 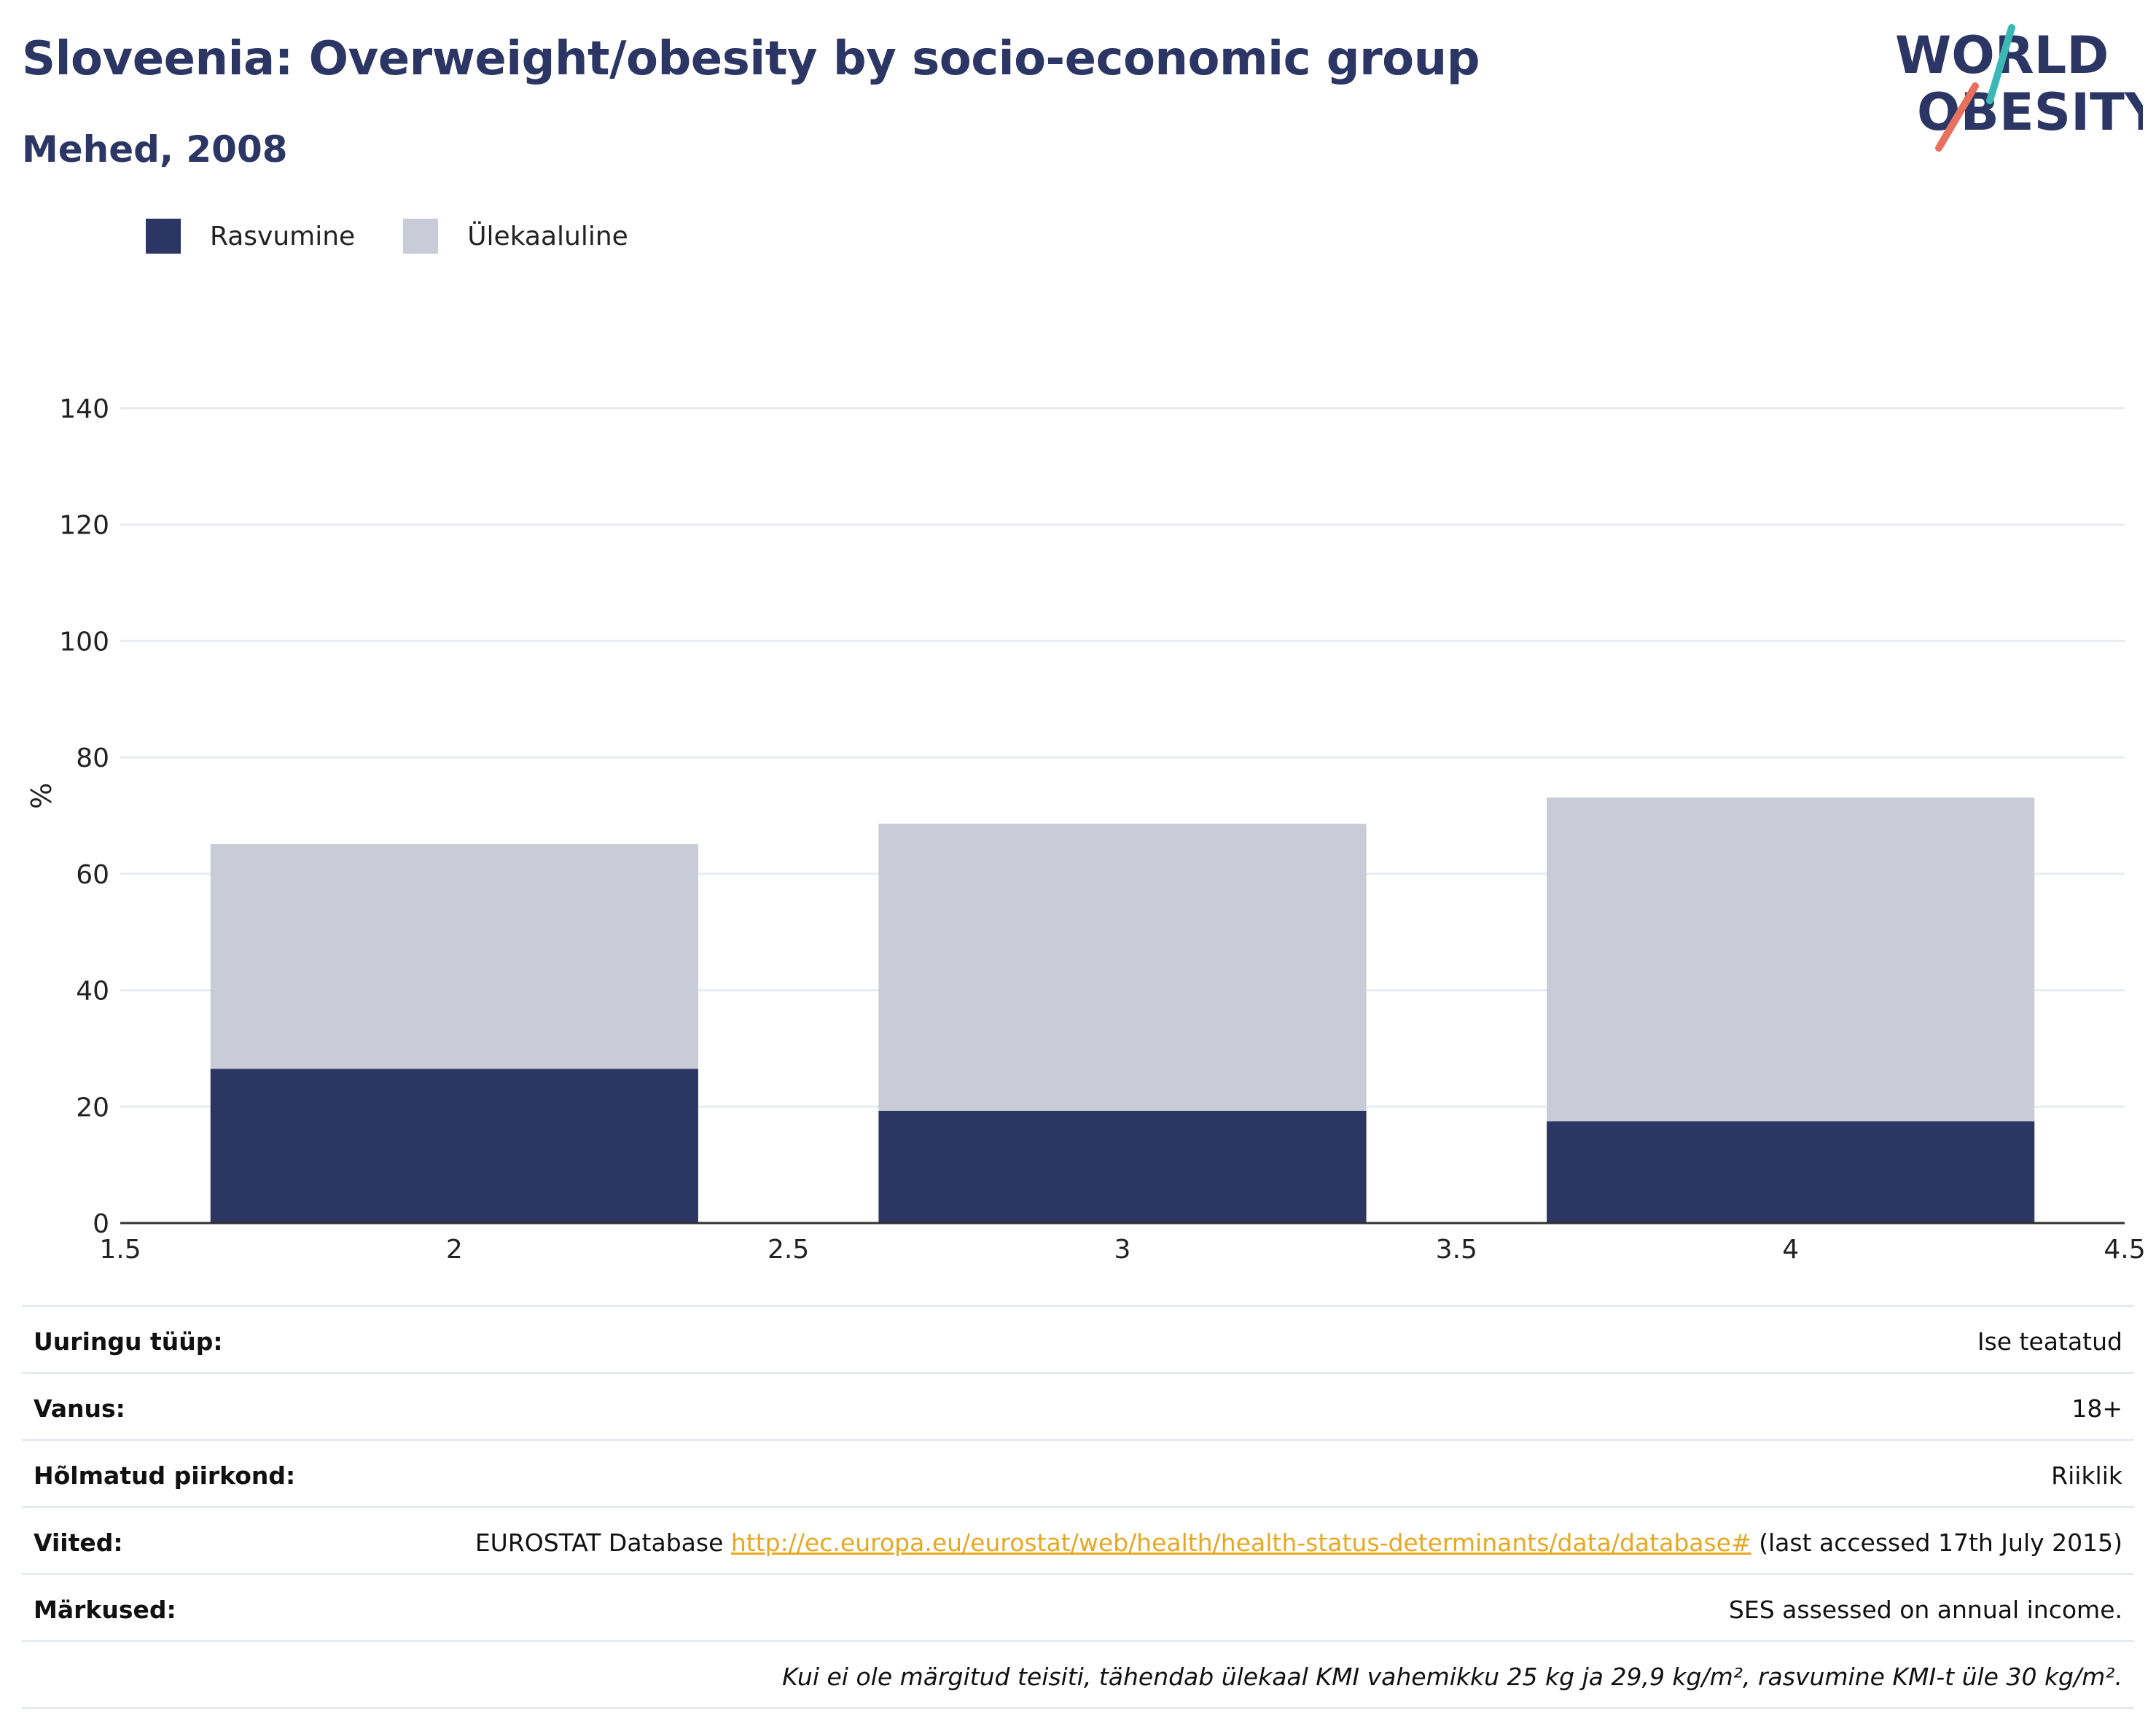 What do you see at coordinates (84, 409) in the screenshot?
I see `y-tick-label: 140` at bounding box center [84, 409].